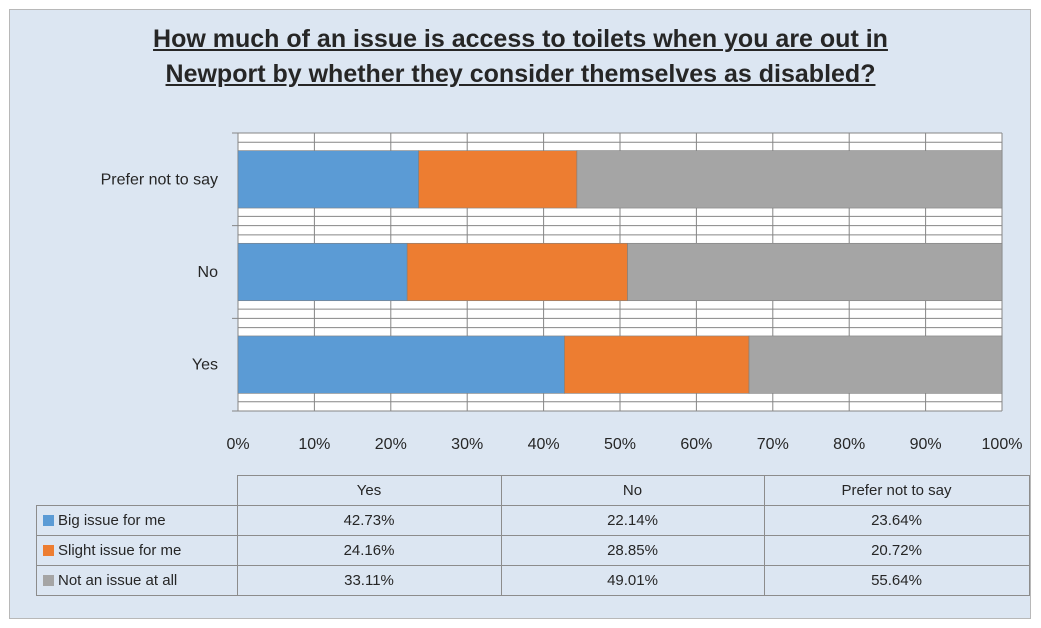 This screenshot has height=628, width=1041. I want to click on x-tick-label: 20%, so click(391, 444).